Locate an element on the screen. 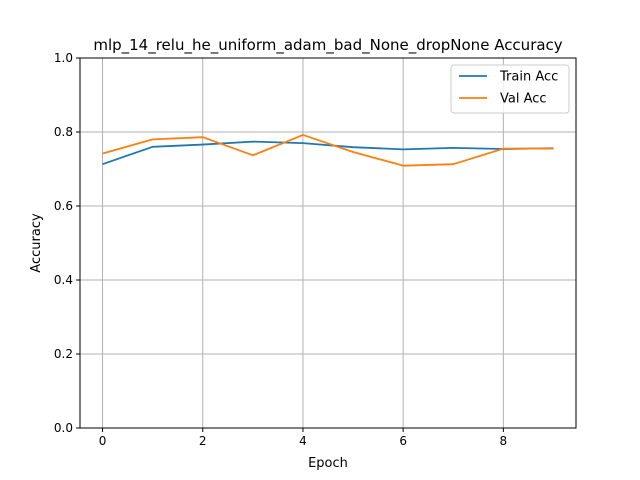  x-tick-label: 8 is located at coordinates (504, 441).